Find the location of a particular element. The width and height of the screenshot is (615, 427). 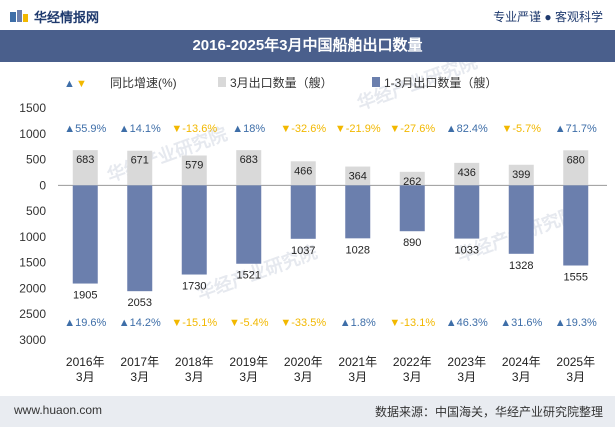

y-tick-label: 2000 is located at coordinates (32, 288).